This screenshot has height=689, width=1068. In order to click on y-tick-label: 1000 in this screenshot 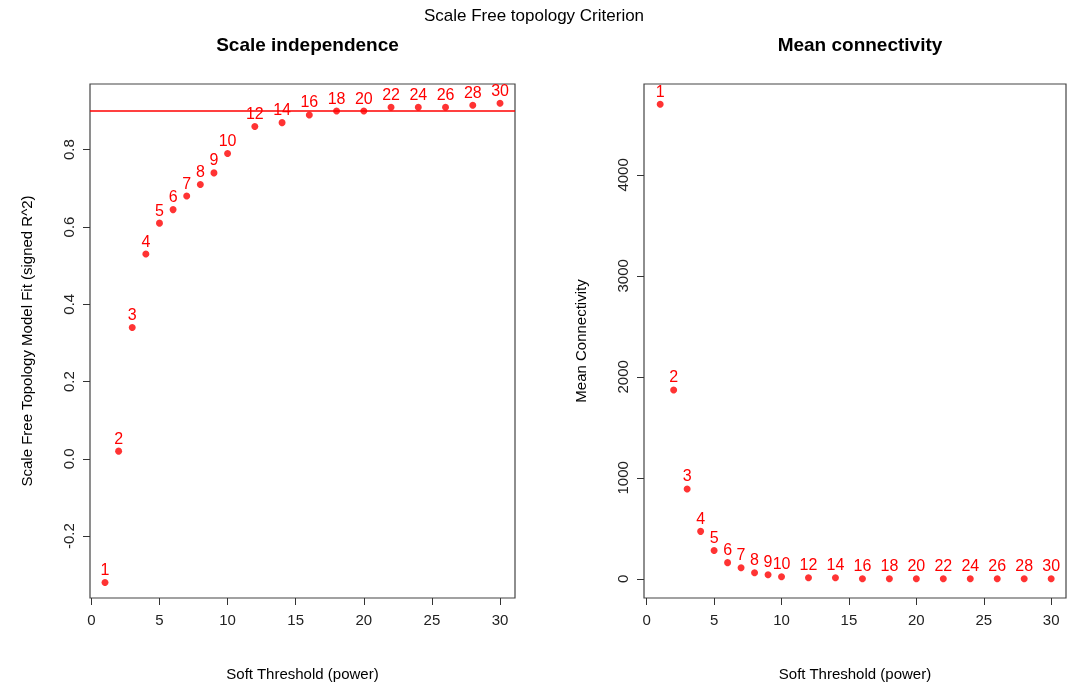, I will do `click(622, 478)`.